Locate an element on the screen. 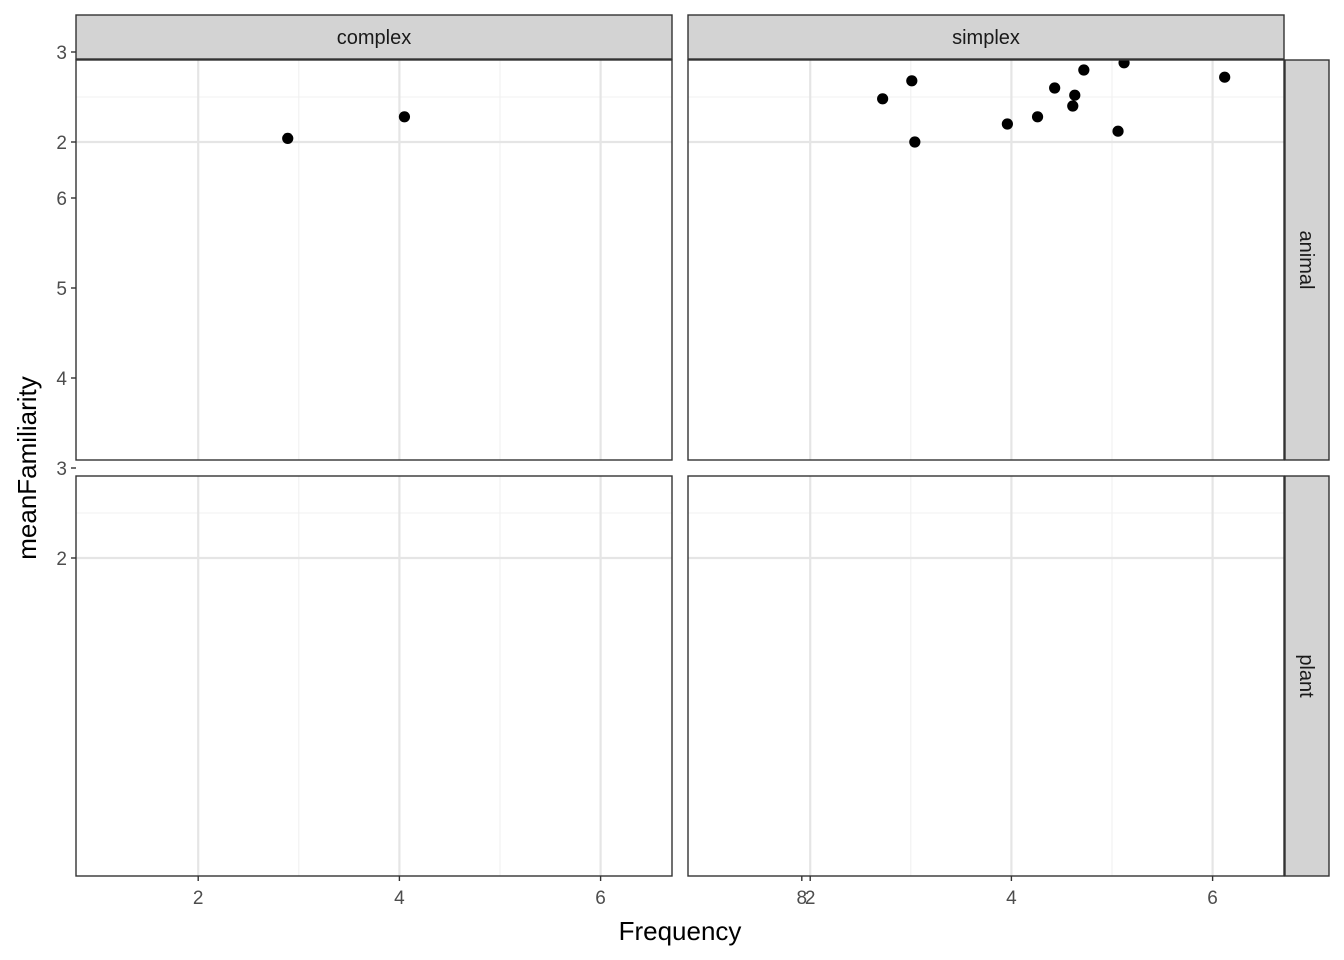 This screenshot has width=1344, height=960. strip-complex-background is located at coordinates (374, 37).